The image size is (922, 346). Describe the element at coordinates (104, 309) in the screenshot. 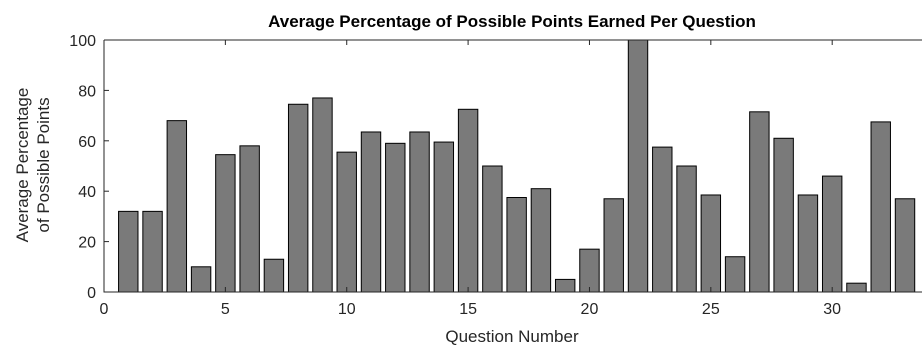

I see `x-tick-label: 0` at that location.